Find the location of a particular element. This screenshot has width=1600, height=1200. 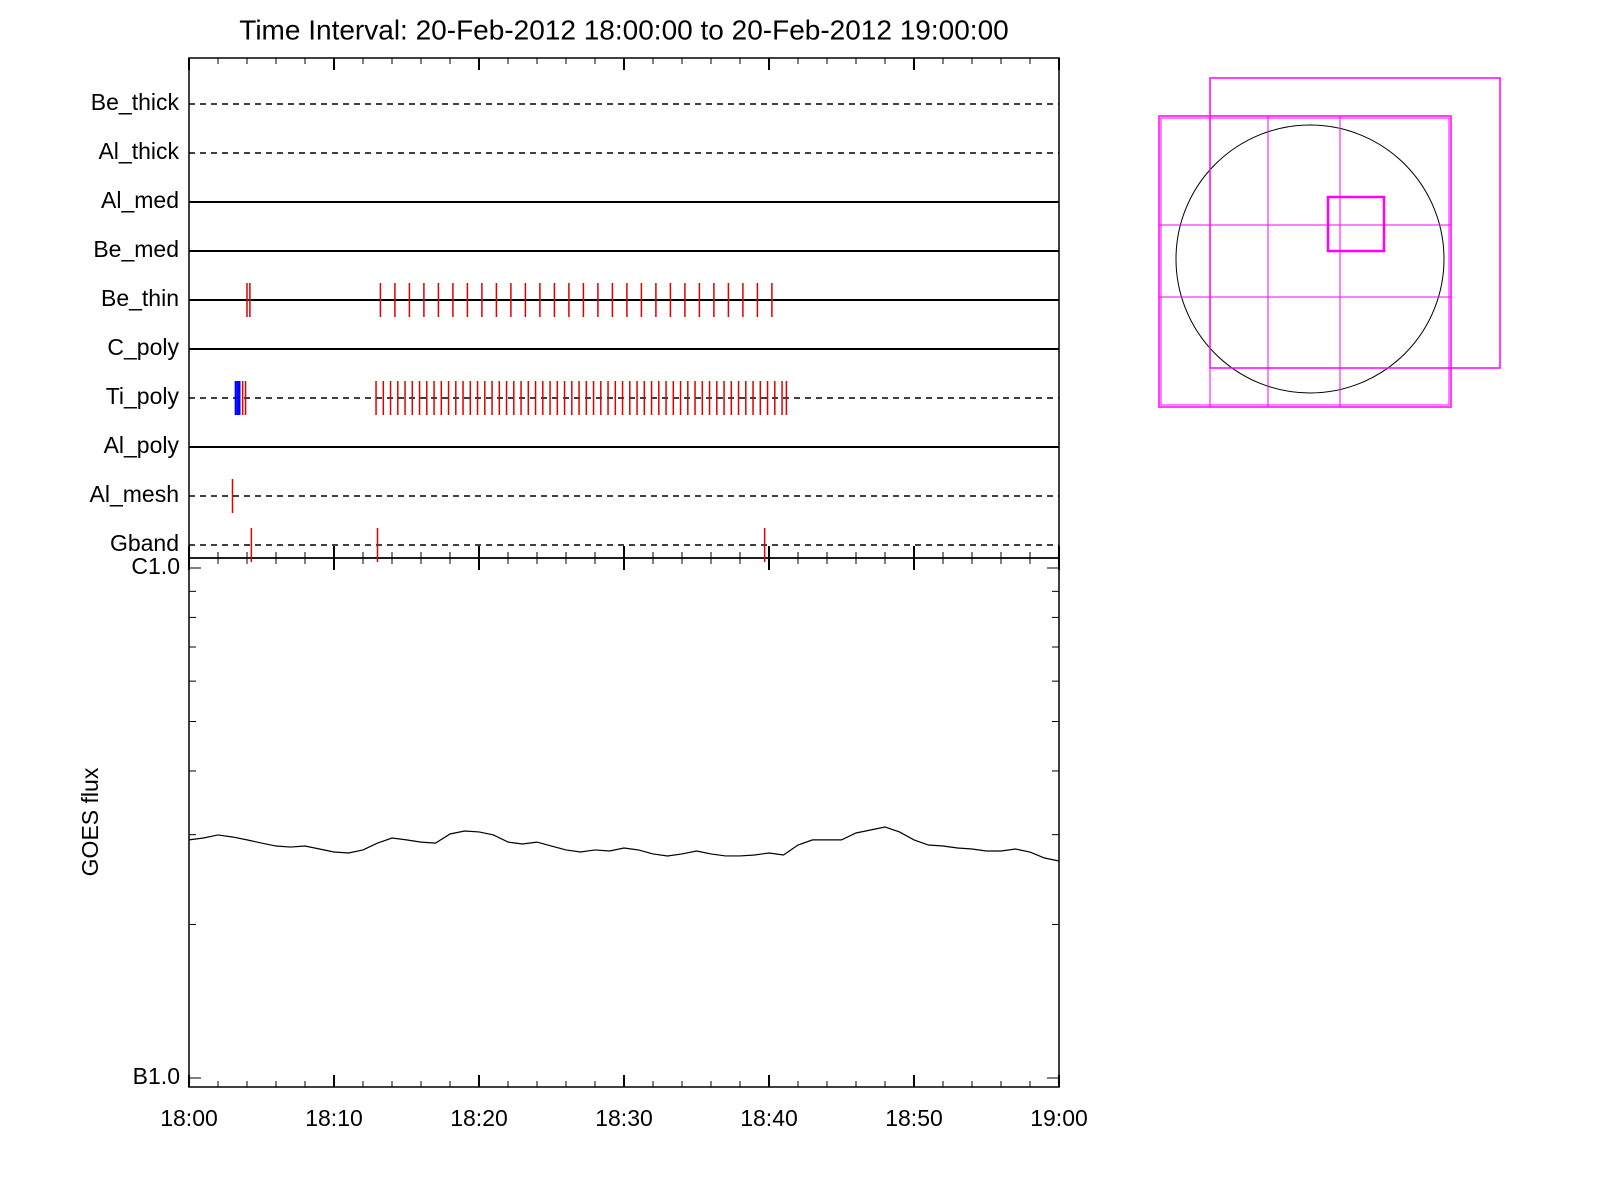

row-label: Be_thick is located at coordinates (135, 102).